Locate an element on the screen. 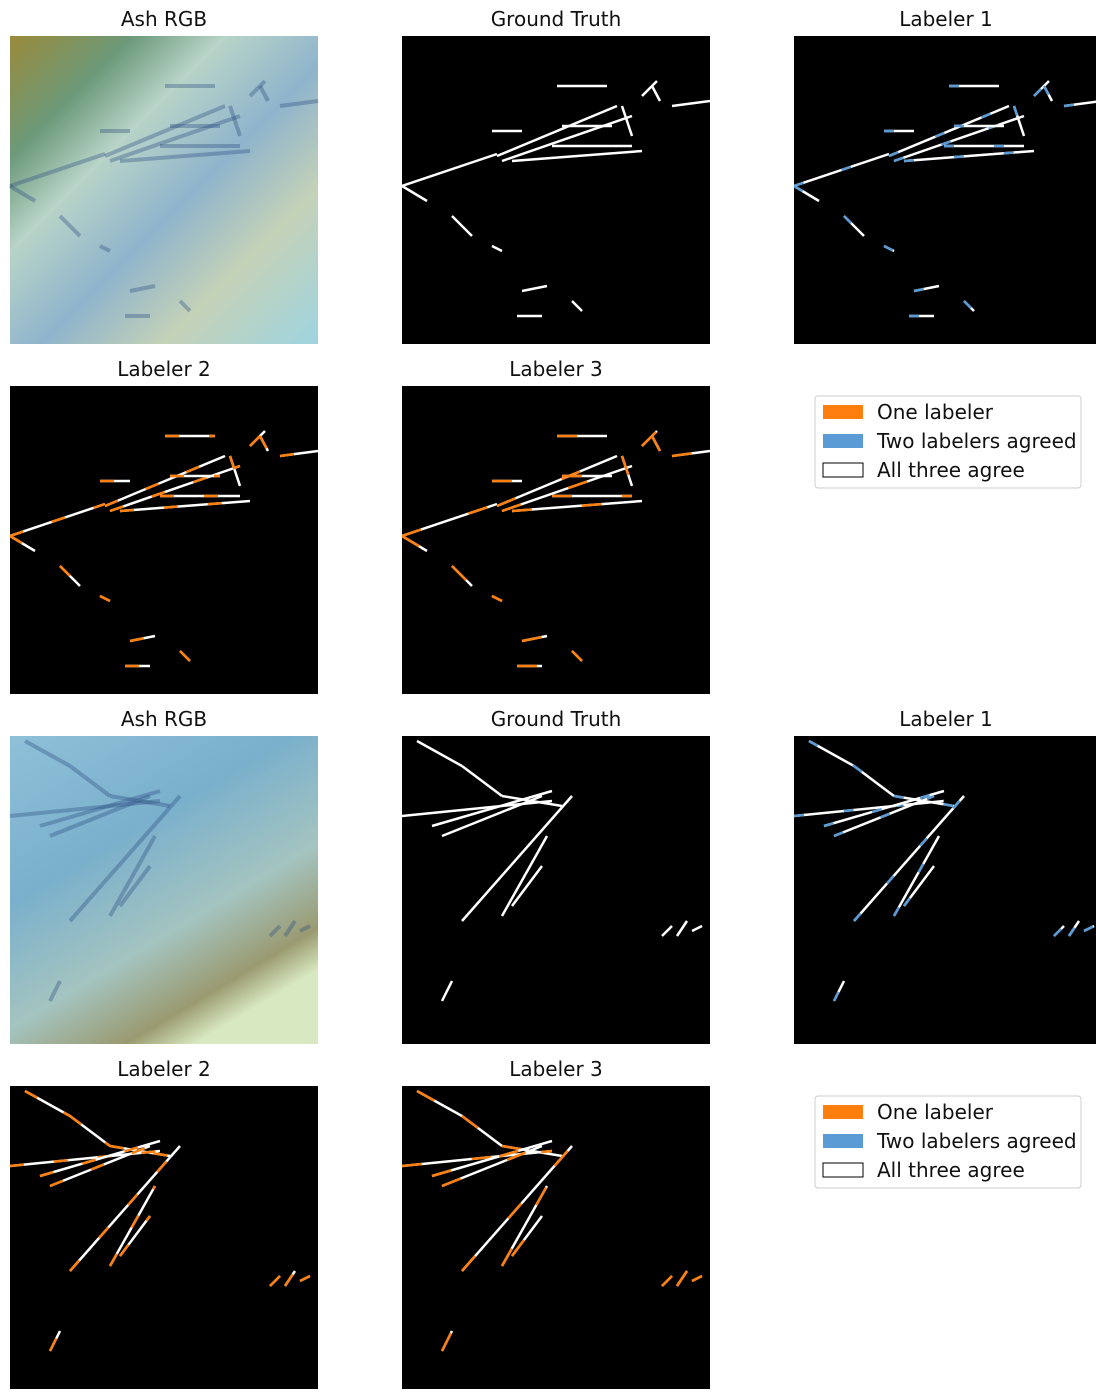 The image size is (1096, 1393). panel: Labeler 3 is located at coordinates (556, 525).